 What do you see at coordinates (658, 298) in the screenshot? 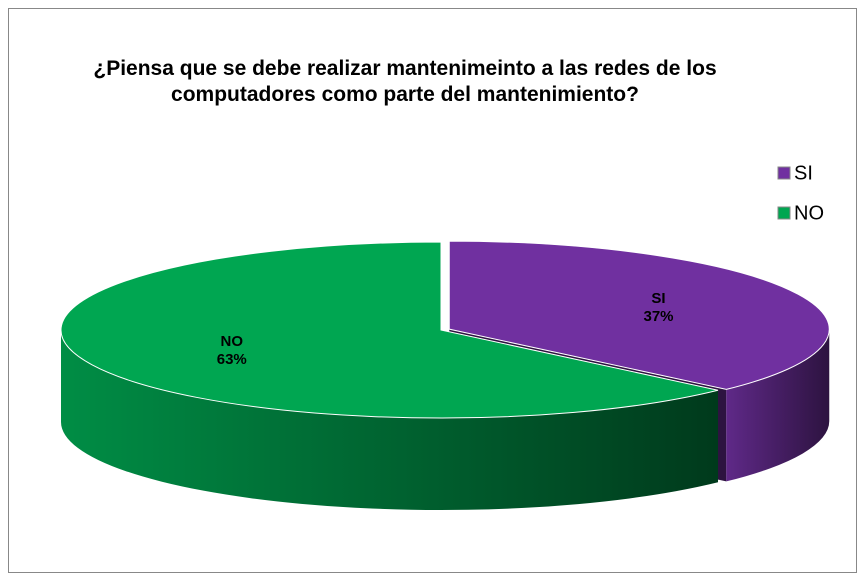
I see `data-label-category: SI` at bounding box center [658, 298].